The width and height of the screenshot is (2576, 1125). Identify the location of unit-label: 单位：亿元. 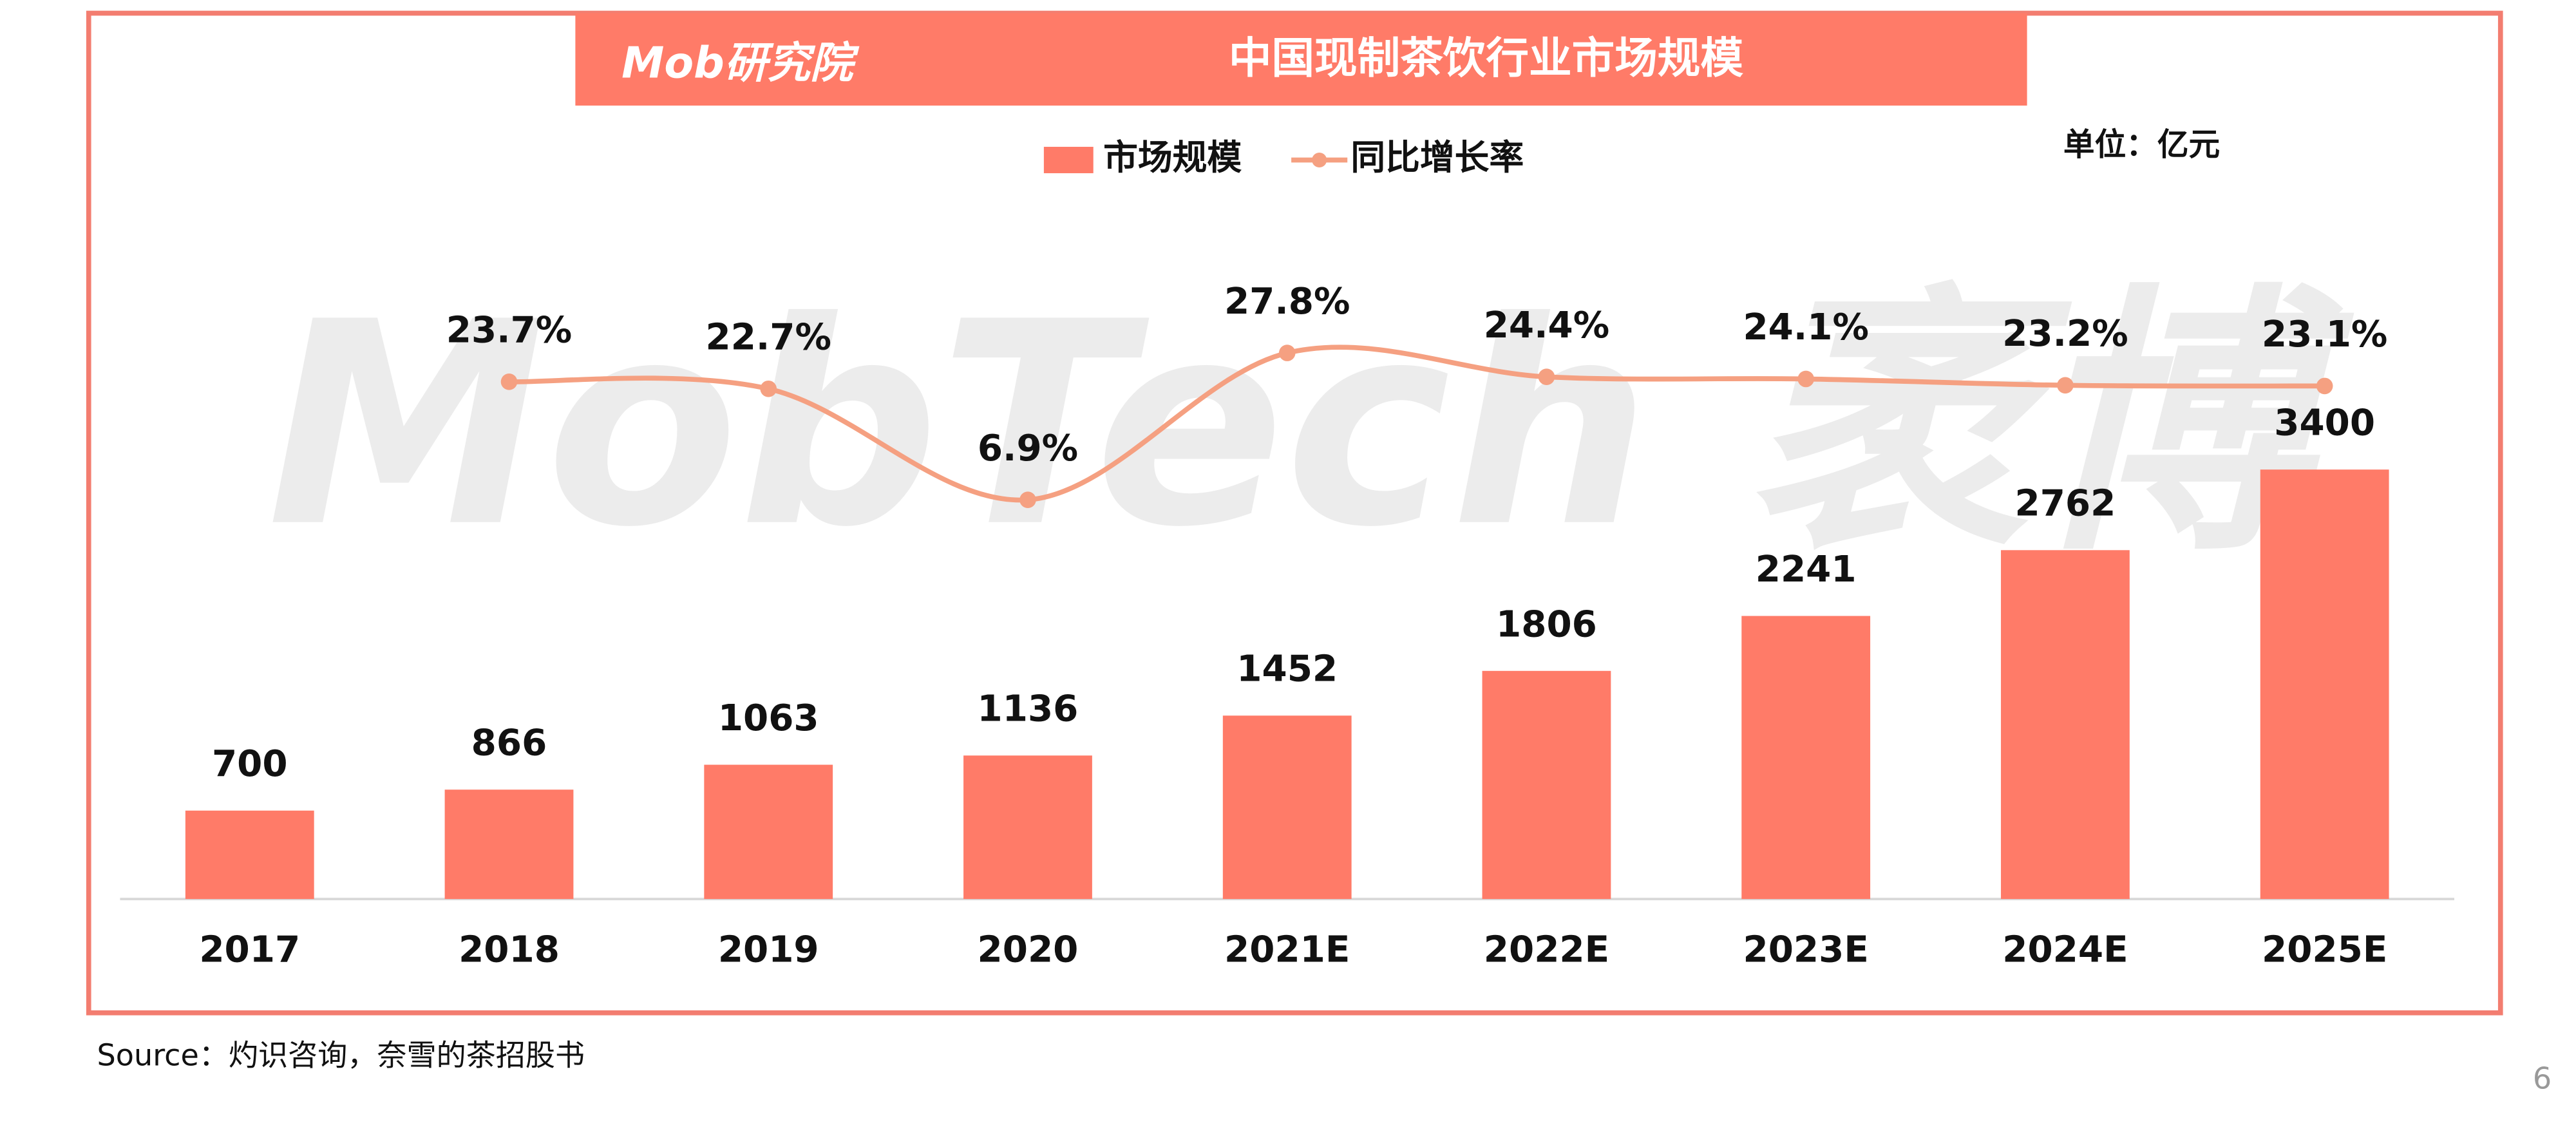
(2141, 145).